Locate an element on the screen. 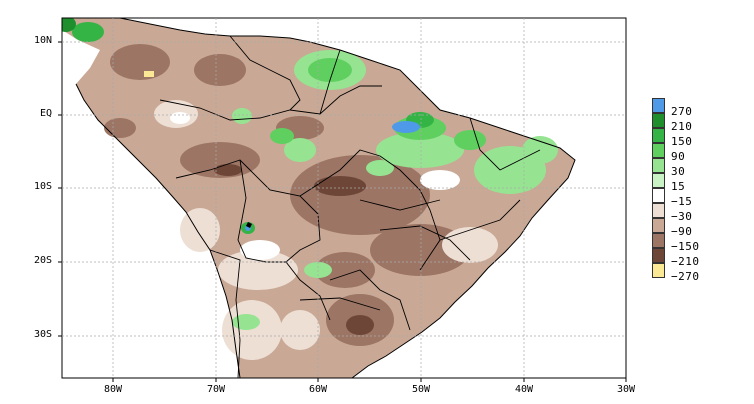 The width and height of the screenshot is (754, 404). x-tick-80w: 80W is located at coordinates (113, 389).